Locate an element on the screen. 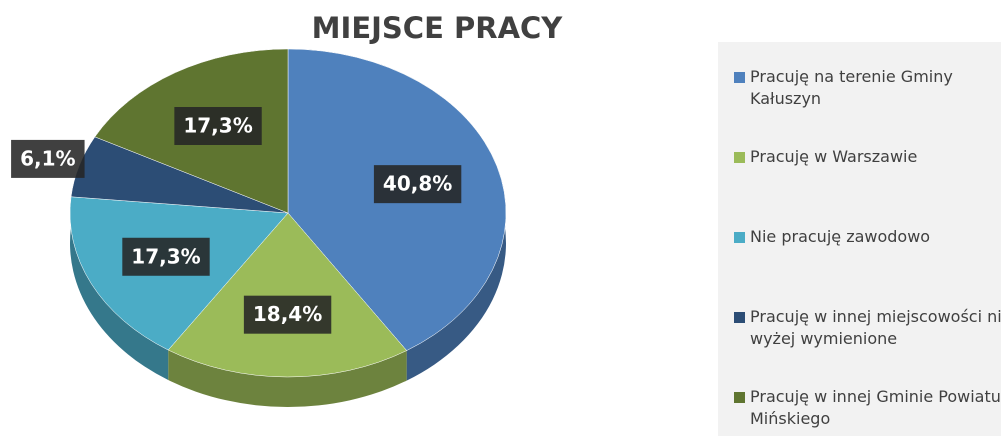 The image size is (1001, 436). legend-label: Nie pracuję zawodowo is located at coordinates (840, 236).